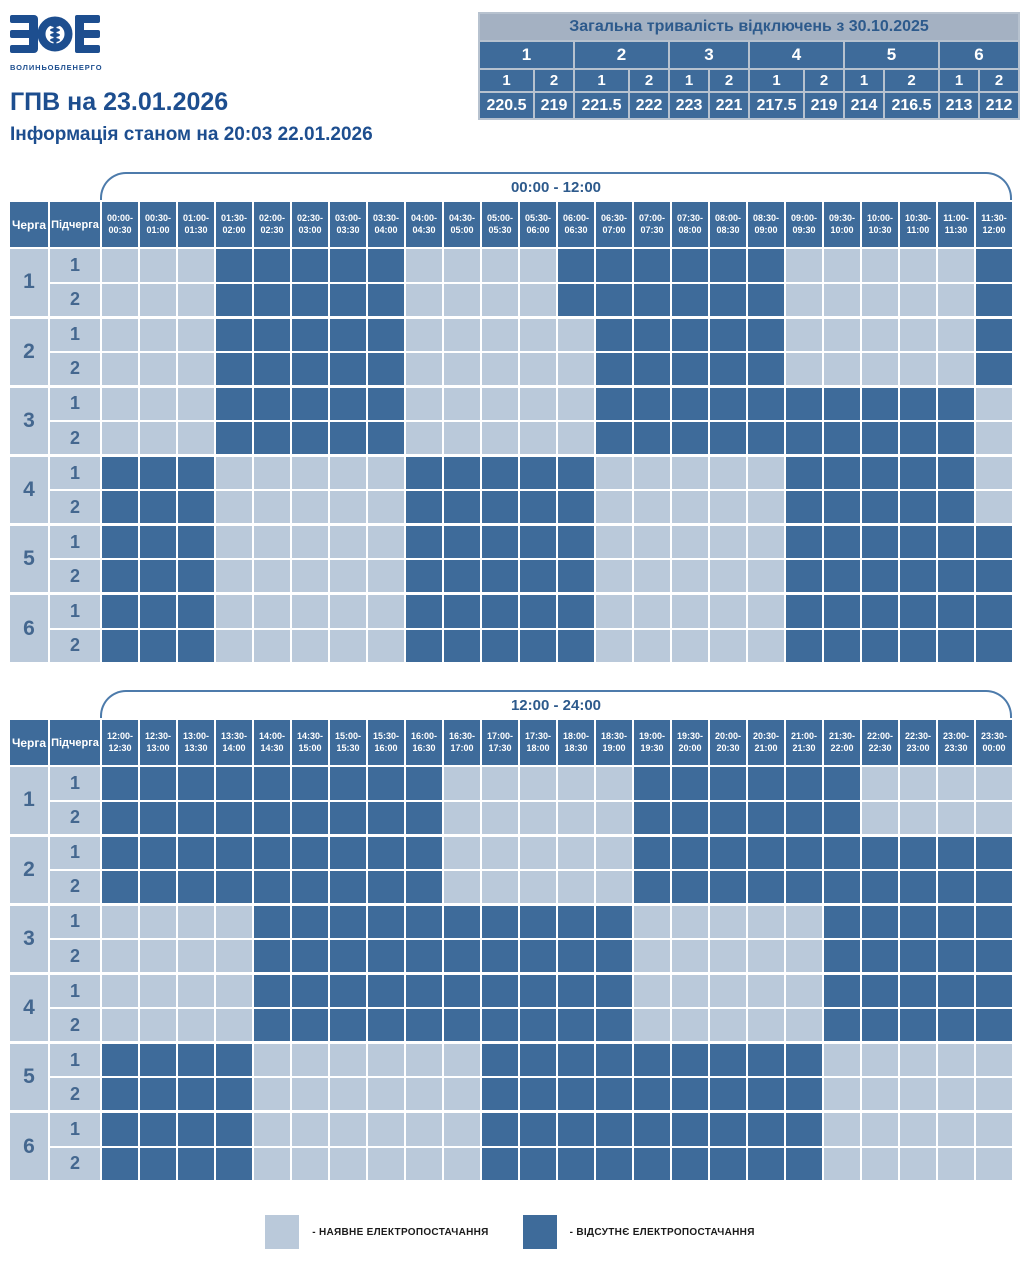 Image resolution: width=1020 pixels, height=1280 pixels. I want to click on time-slot-header: 08:30- 09:00, so click(766, 224).